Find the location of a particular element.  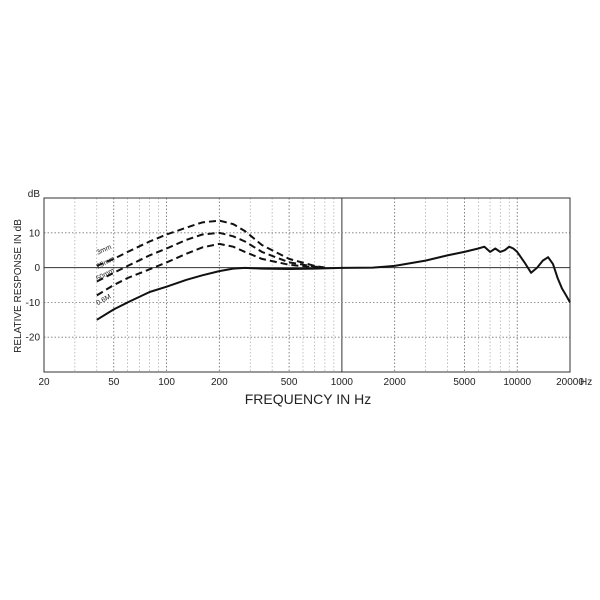

x-tick-label: 200 is located at coordinates (219, 382).